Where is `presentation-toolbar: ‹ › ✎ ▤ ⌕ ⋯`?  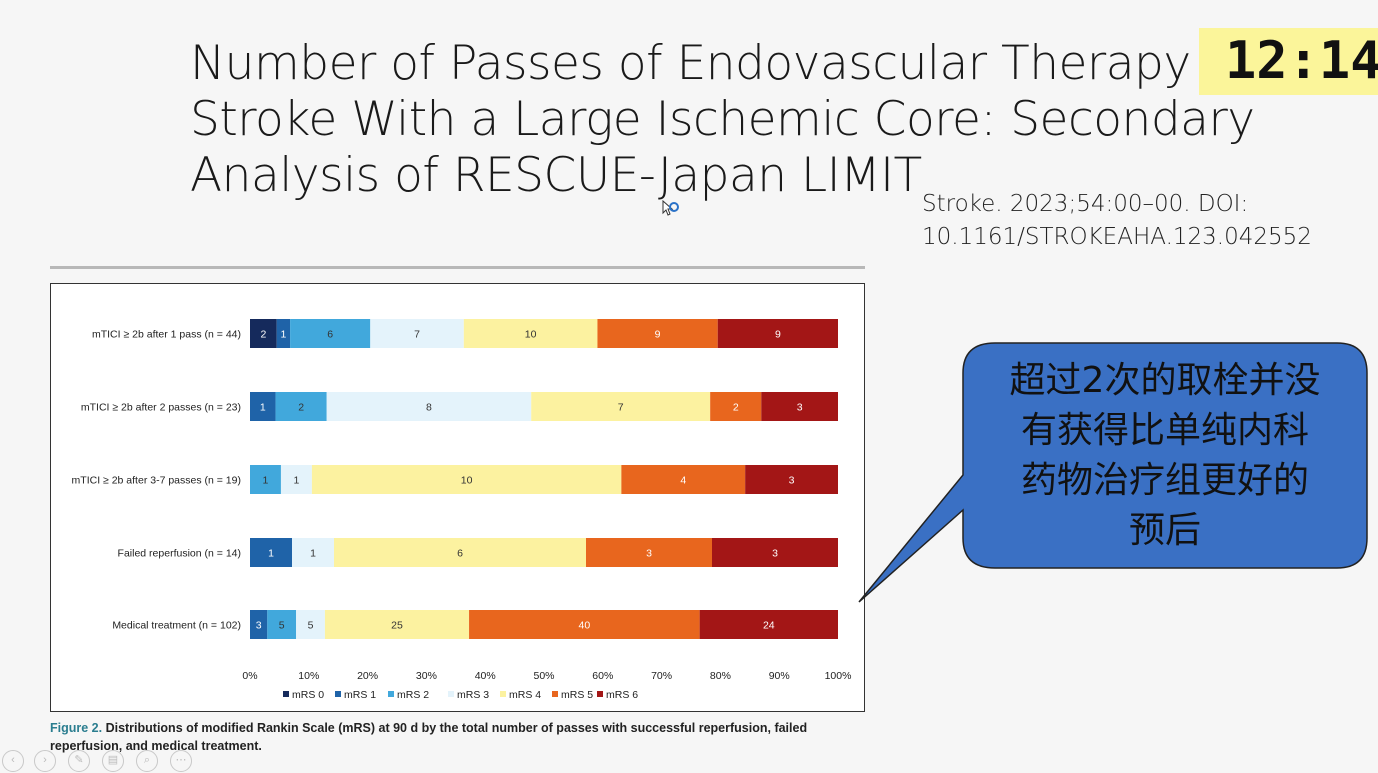
presentation-toolbar: ‹ › ✎ ▤ ⌕ ⋯ is located at coordinates (110, 760).